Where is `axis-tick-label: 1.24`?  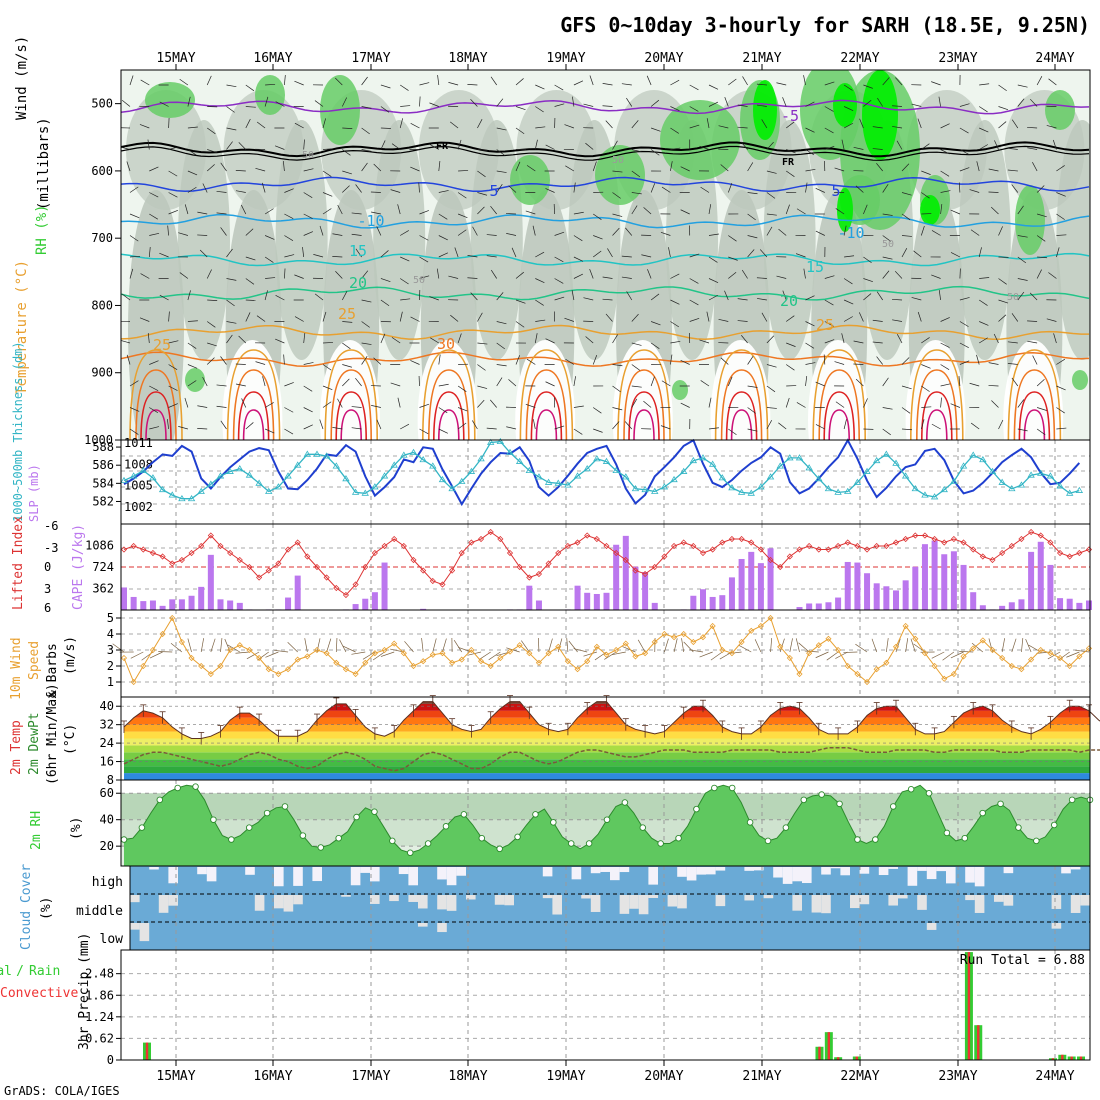 axis-tick-label: 1.24 is located at coordinates (99, 1017).